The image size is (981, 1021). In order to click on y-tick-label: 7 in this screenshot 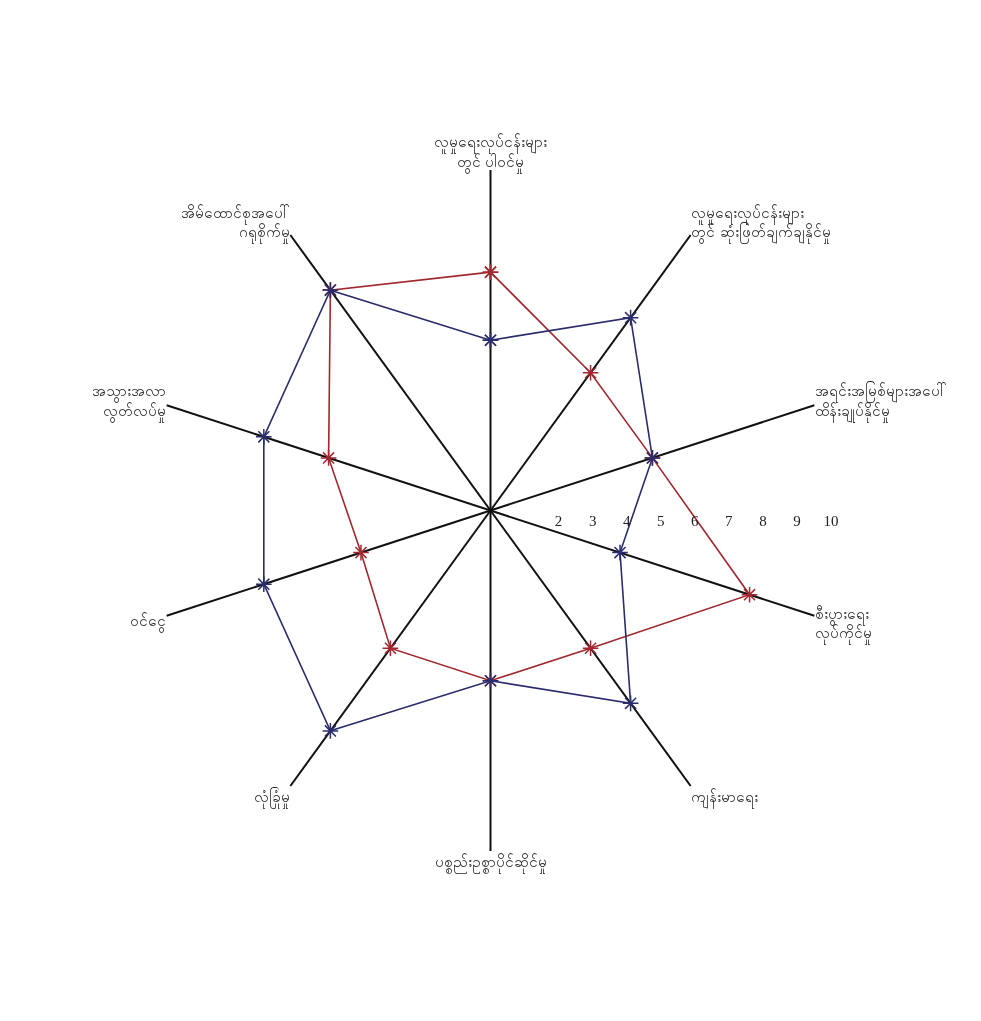, I will do `click(729, 521)`.